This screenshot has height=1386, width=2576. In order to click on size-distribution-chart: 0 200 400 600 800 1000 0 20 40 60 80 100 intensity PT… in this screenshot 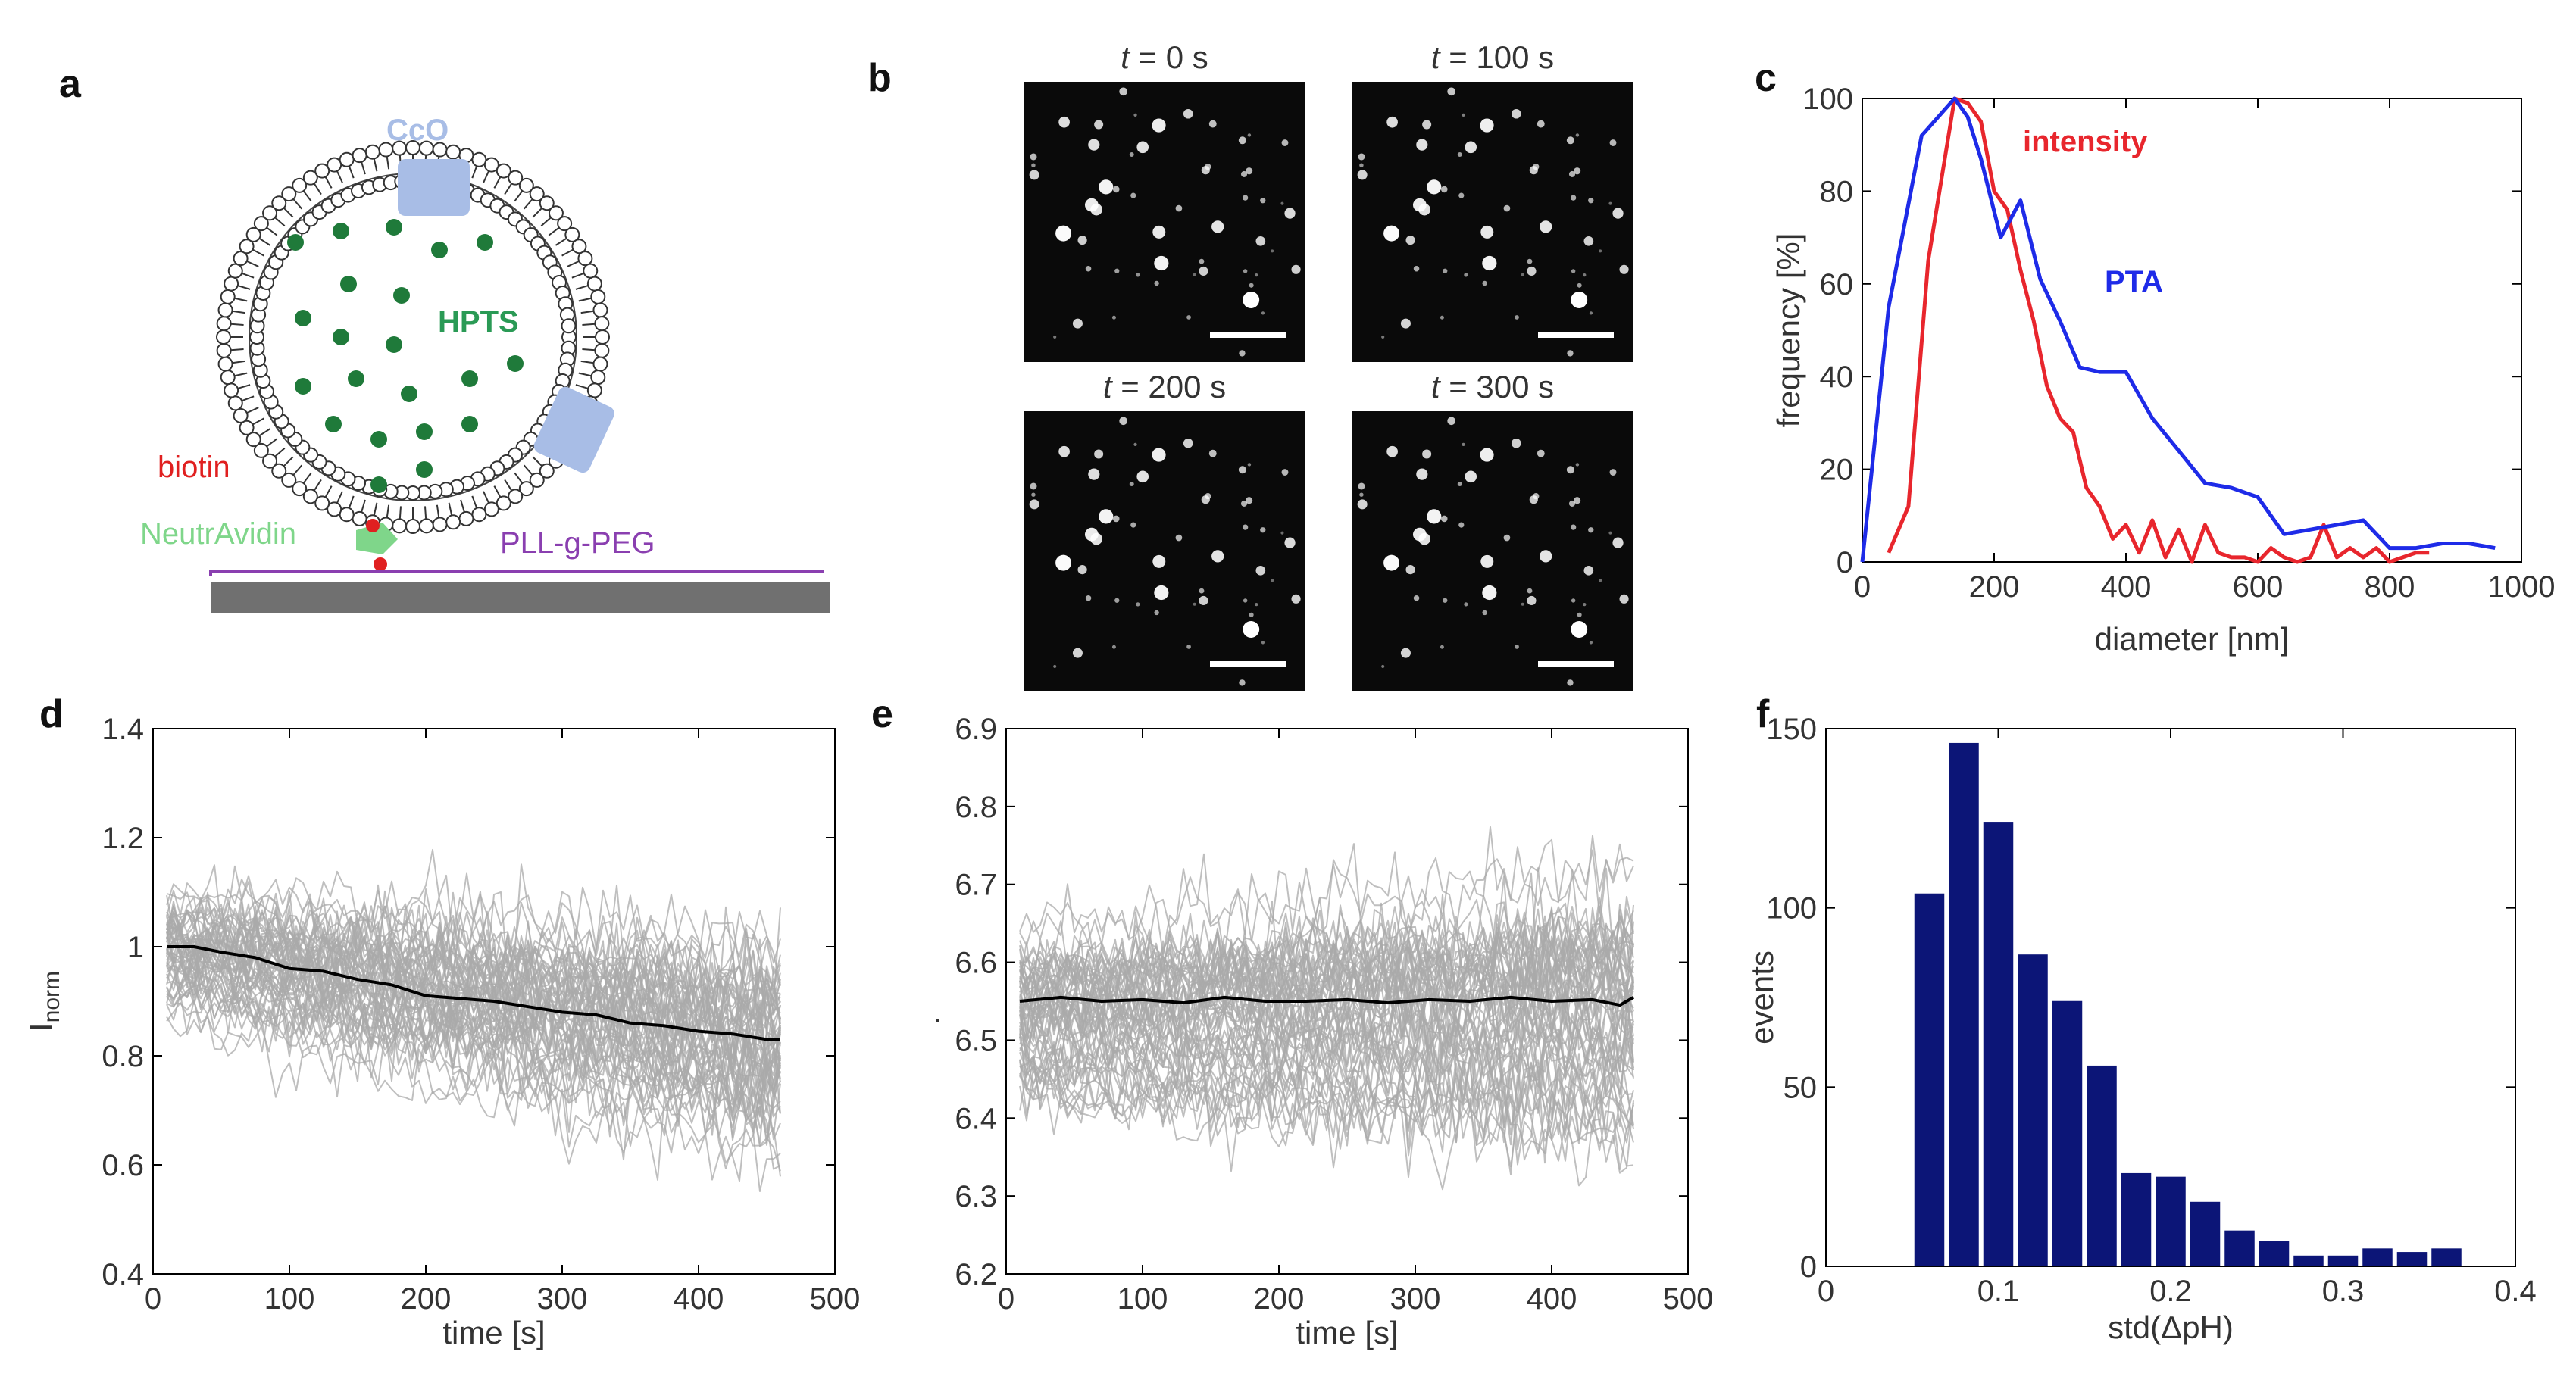, I will do `click(2163, 370)`.